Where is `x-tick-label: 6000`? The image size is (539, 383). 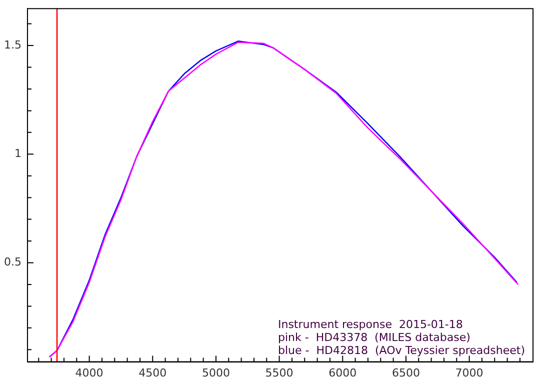
x-tick-label: 6000 is located at coordinates (342, 373).